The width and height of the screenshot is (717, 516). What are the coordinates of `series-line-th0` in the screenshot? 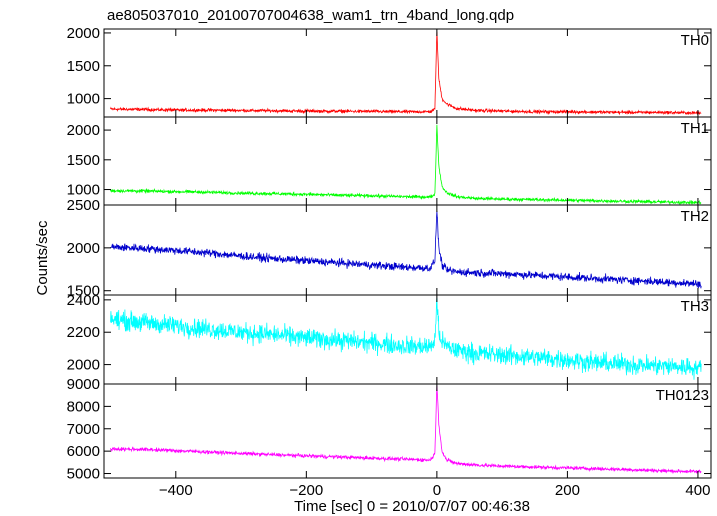 It's located at (406, 73).